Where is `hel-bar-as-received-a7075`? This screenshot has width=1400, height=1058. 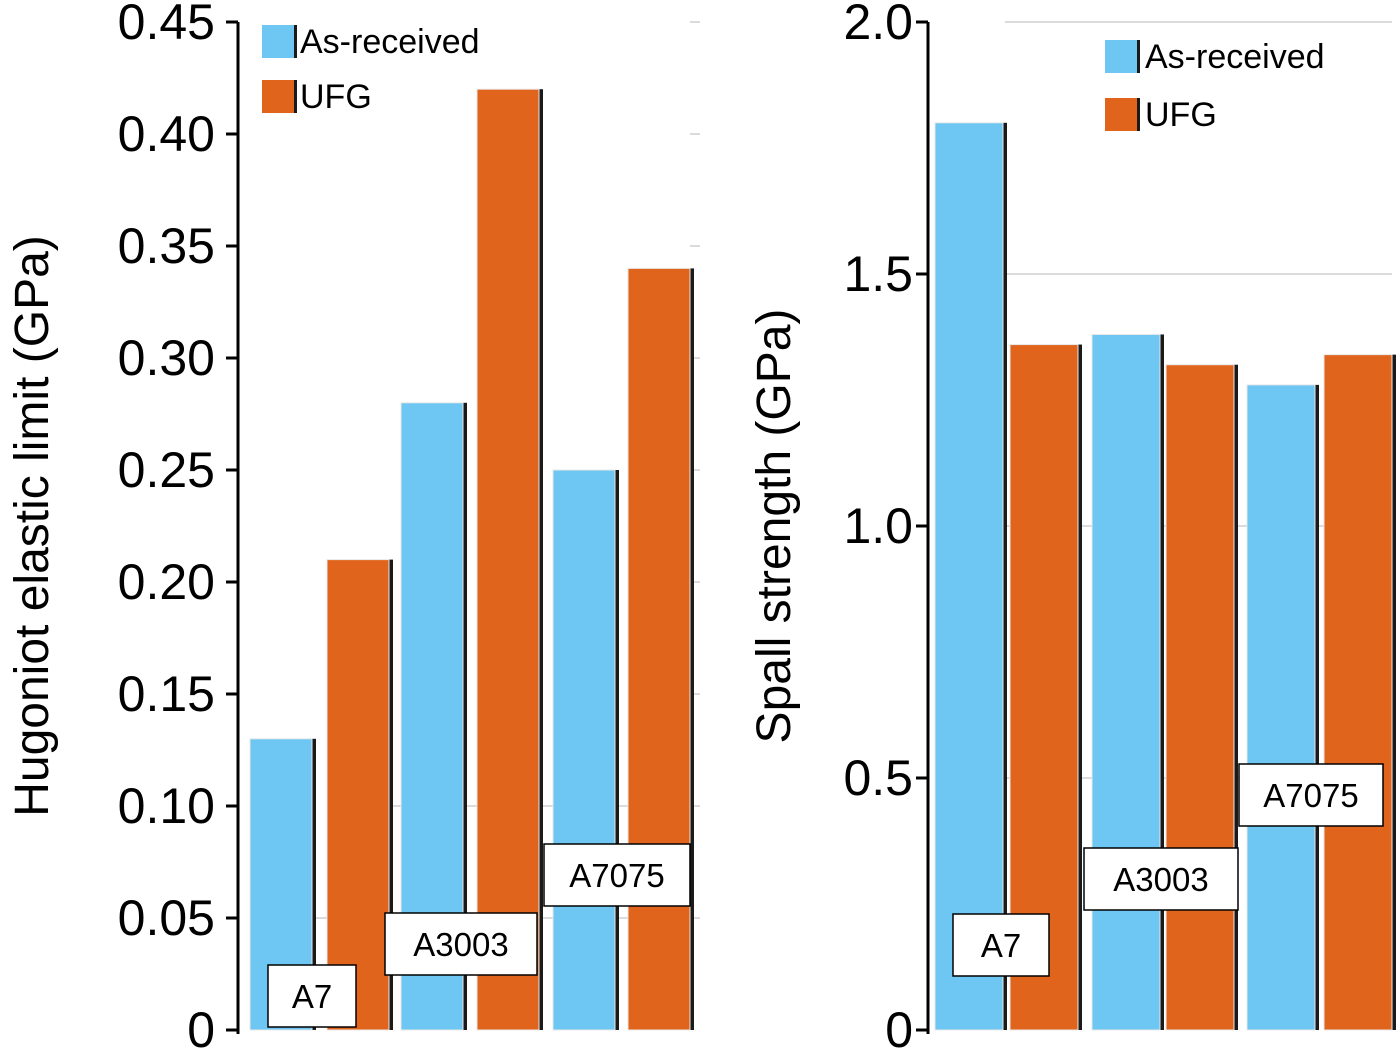 hel-bar-as-received-a7075 is located at coordinates (584, 750).